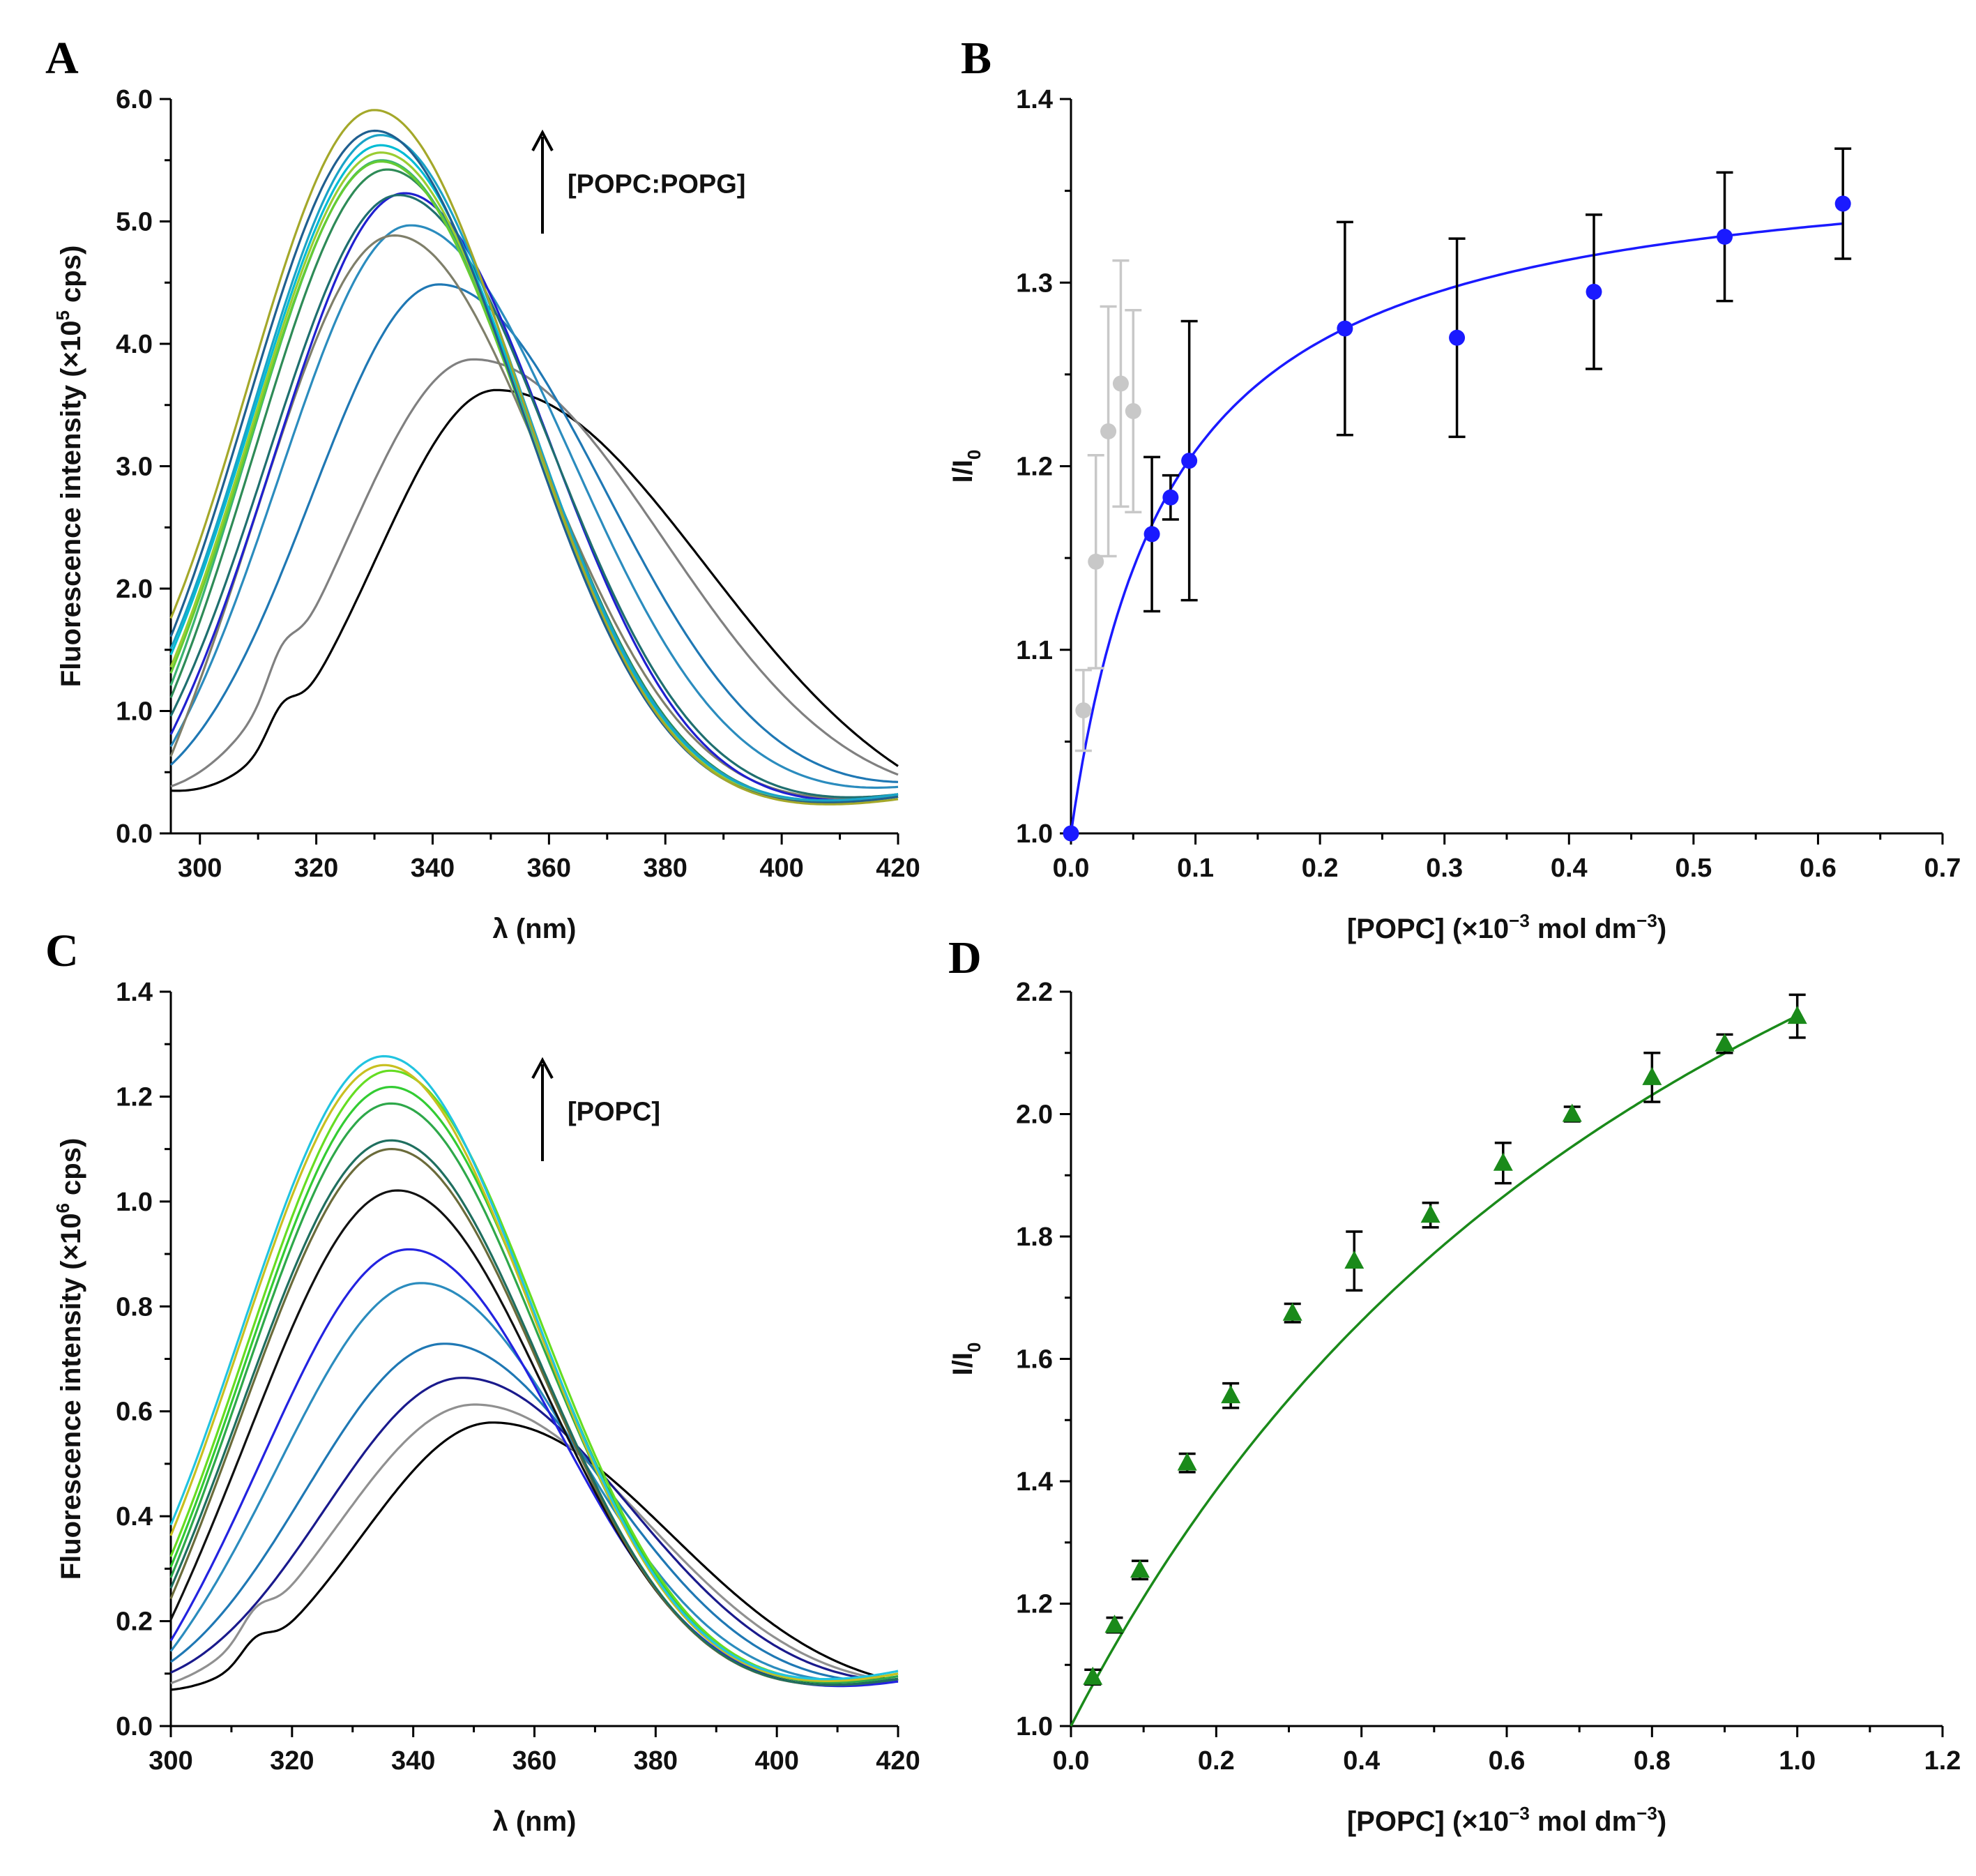  Describe the element at coordinates (542, 1068) in the screenshot. I see `increase-arrow-head` at that location.